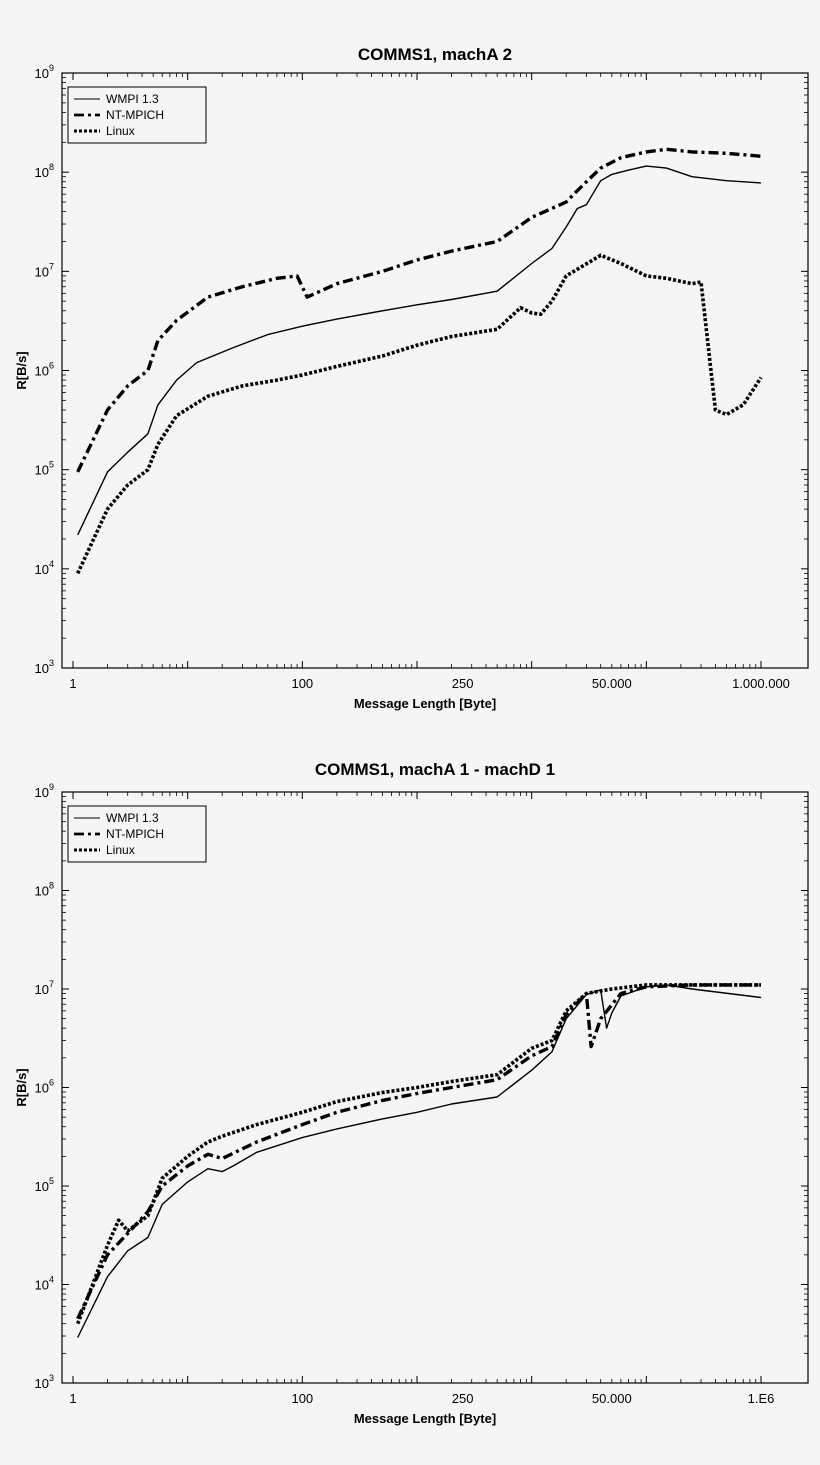 This screenshot has height=1465, width=820. I want to click on chart-title: COMMS1, machA 1 - machD 1, so click(435, 769).